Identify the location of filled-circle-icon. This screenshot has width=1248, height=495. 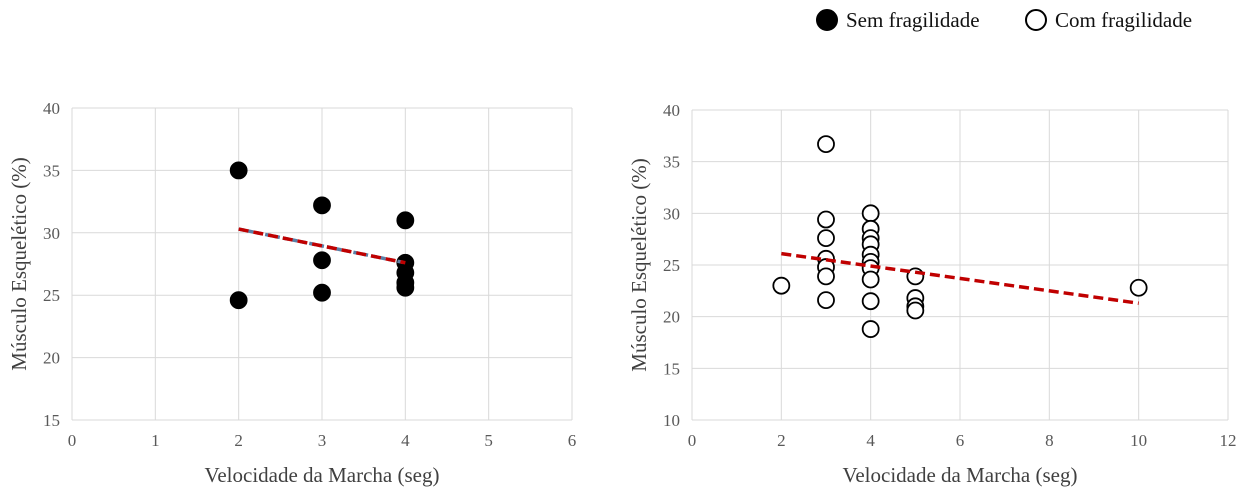
(827, 20).